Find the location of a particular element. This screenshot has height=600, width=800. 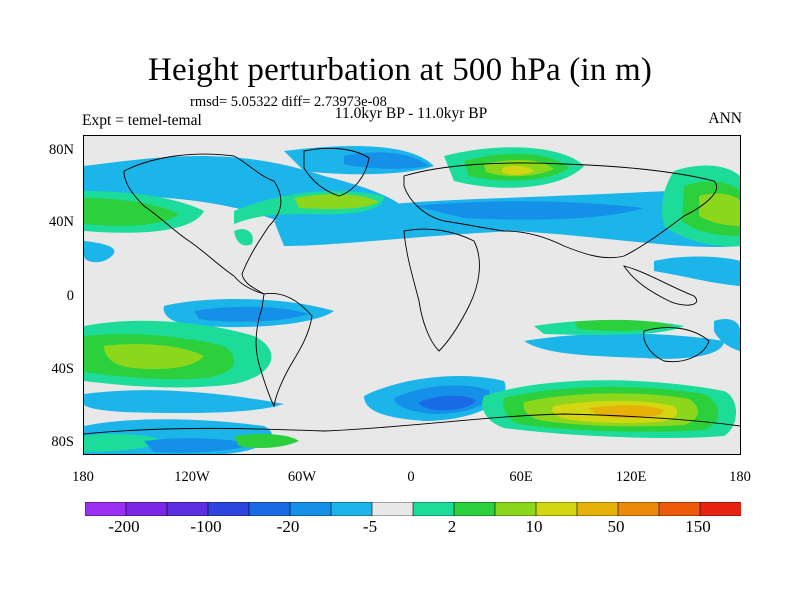

y-tick-label: 80N is located at coordinates (61, 150).